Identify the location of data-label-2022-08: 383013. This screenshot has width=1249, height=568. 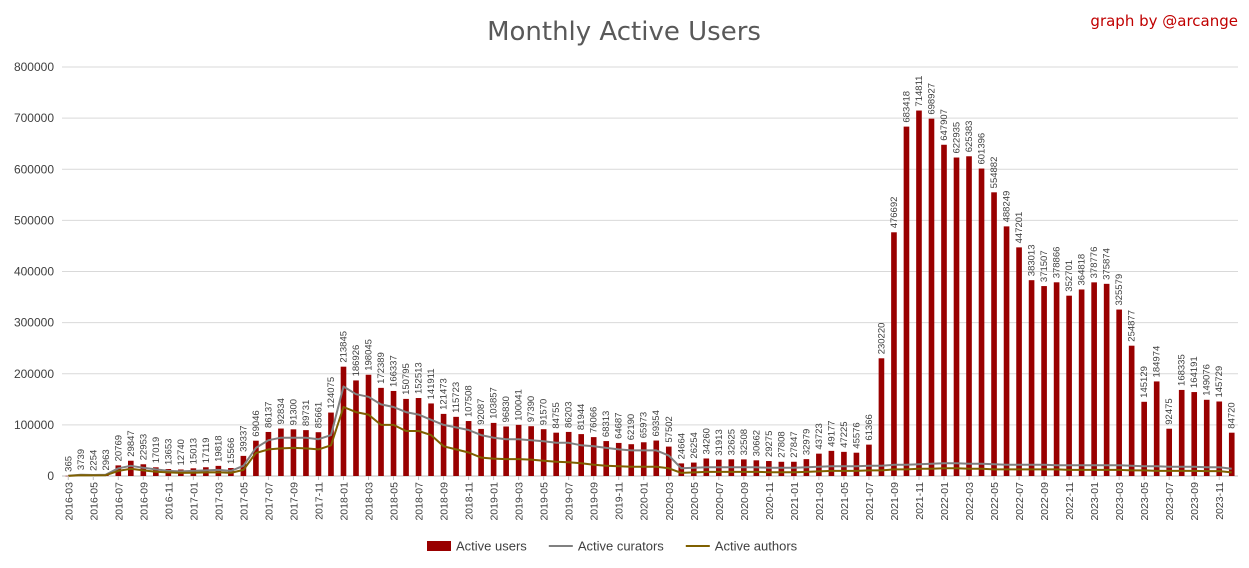
(1032, 260).